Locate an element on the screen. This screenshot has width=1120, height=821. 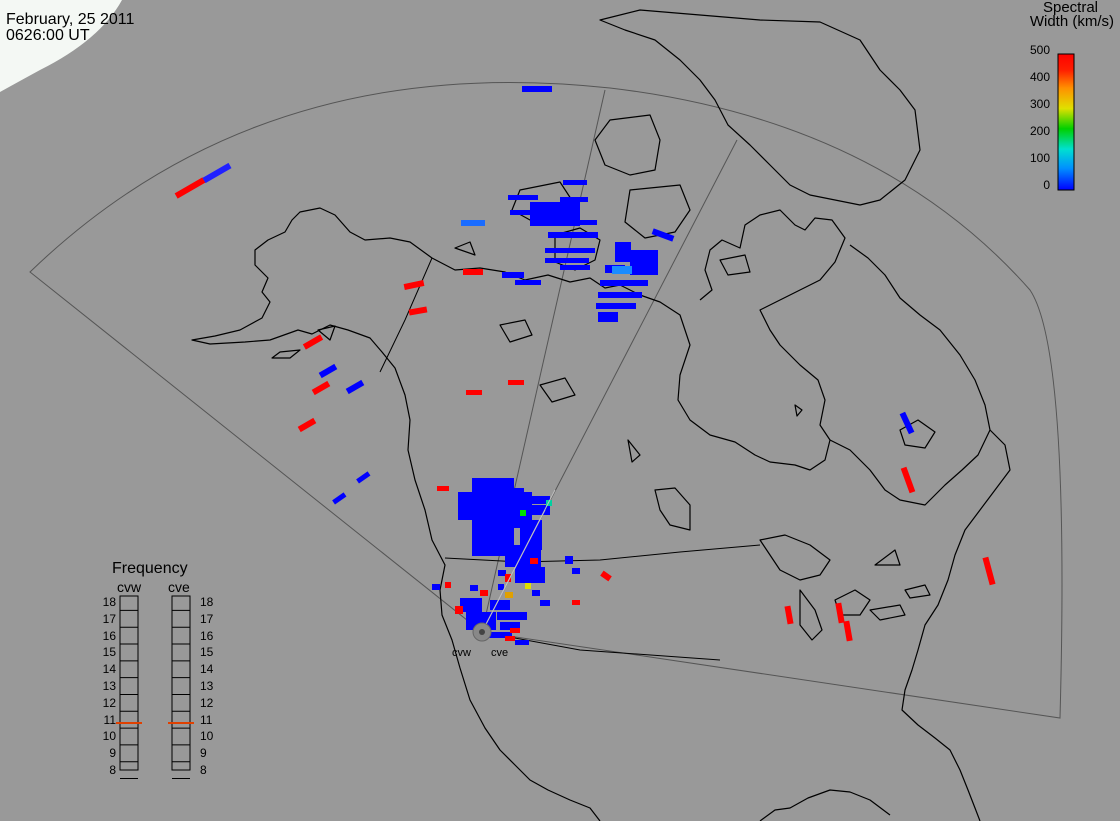
time-label: 0626:00 UT is located at coordinates (48, 35).